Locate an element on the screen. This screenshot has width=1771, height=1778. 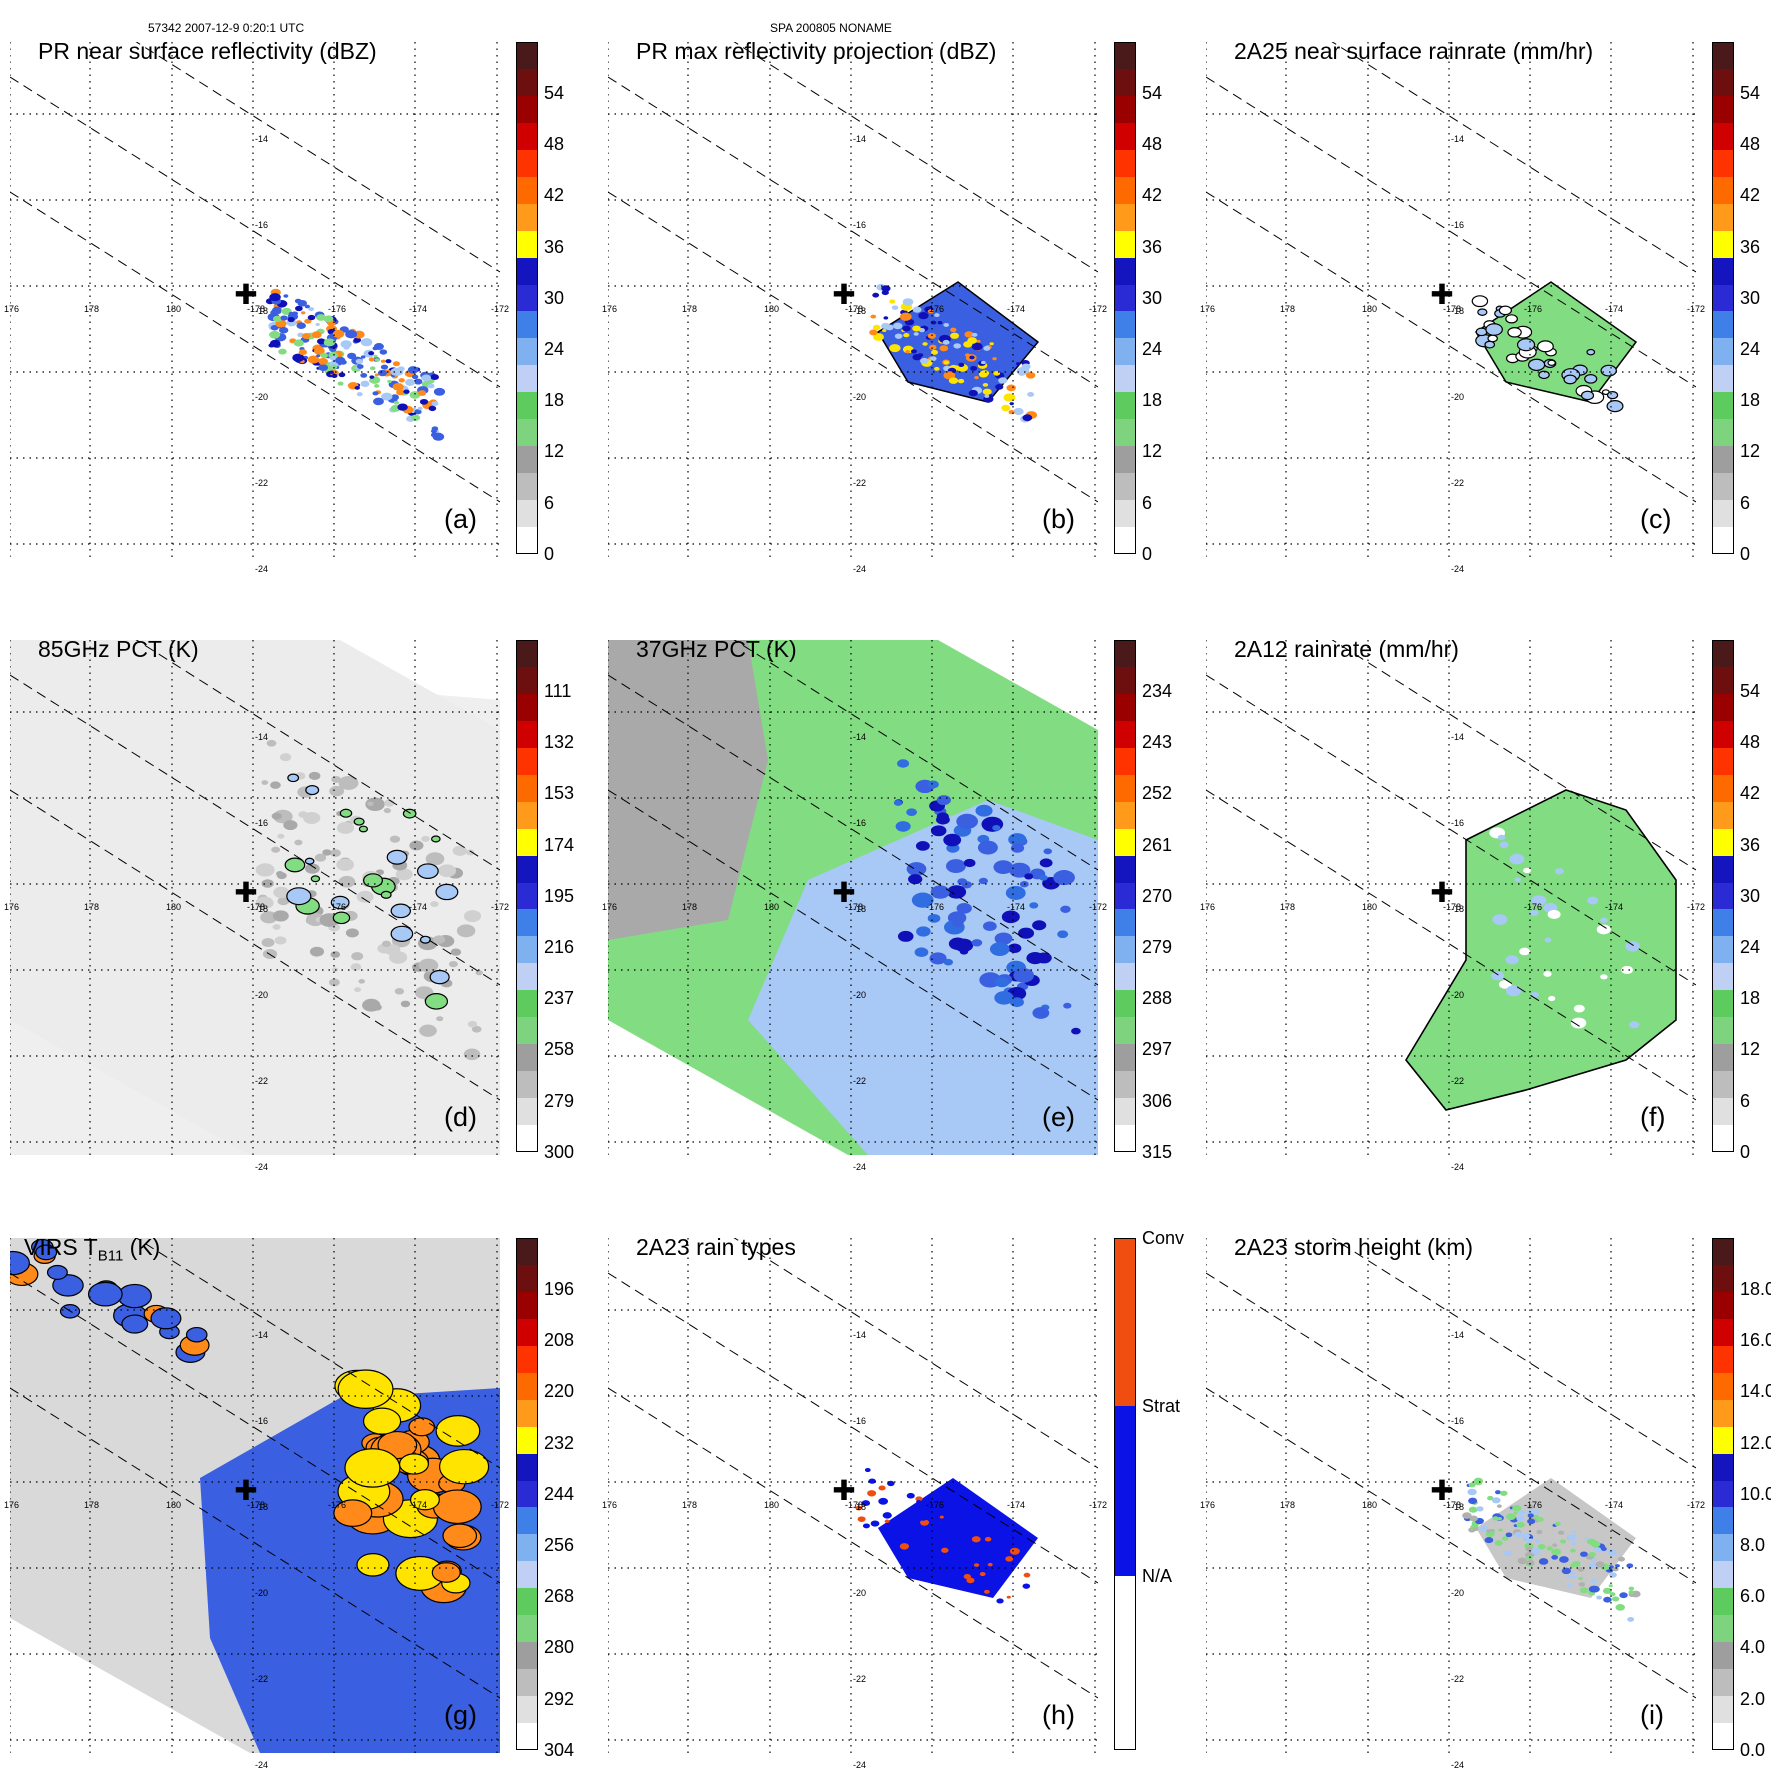
colorbar-tick: 304 is located at coordinates (559, 1749).